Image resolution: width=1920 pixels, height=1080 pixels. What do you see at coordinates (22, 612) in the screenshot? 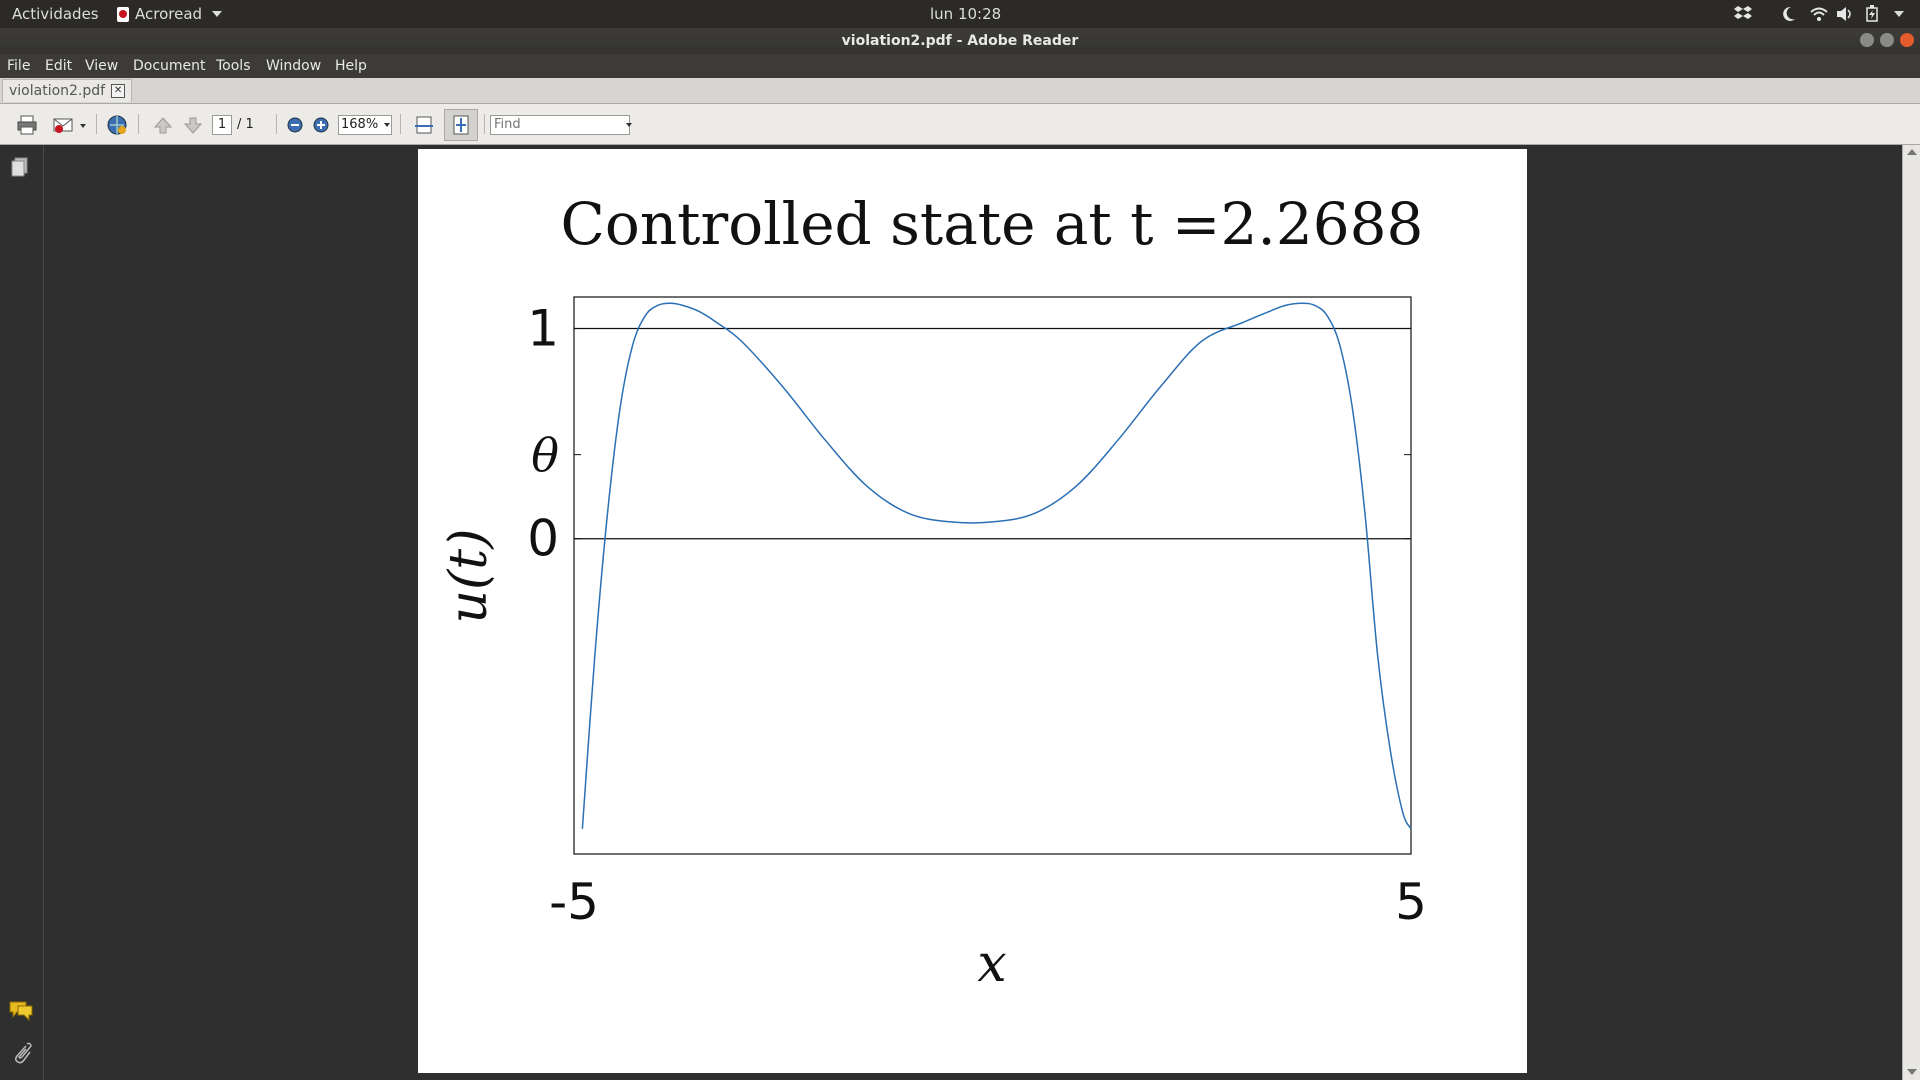
I see `navigation-panel` at bounding box center [22, 612].